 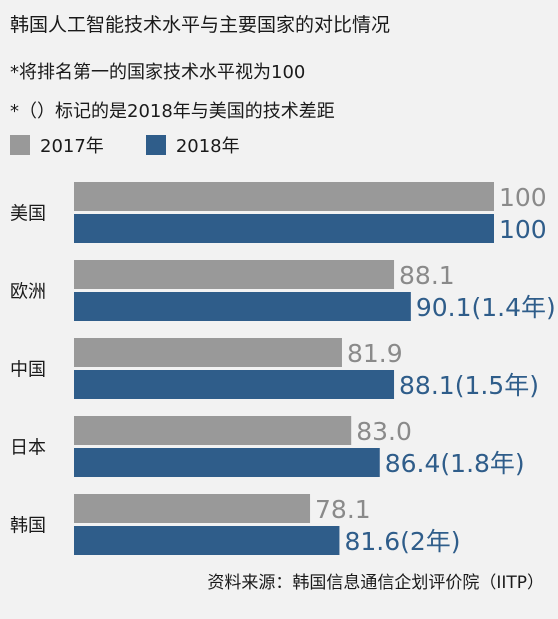 What do you see at coordinates (343, 509) in the screenshot?
I see `data-label-2017: 78.1` at bounding box center [343, 509].